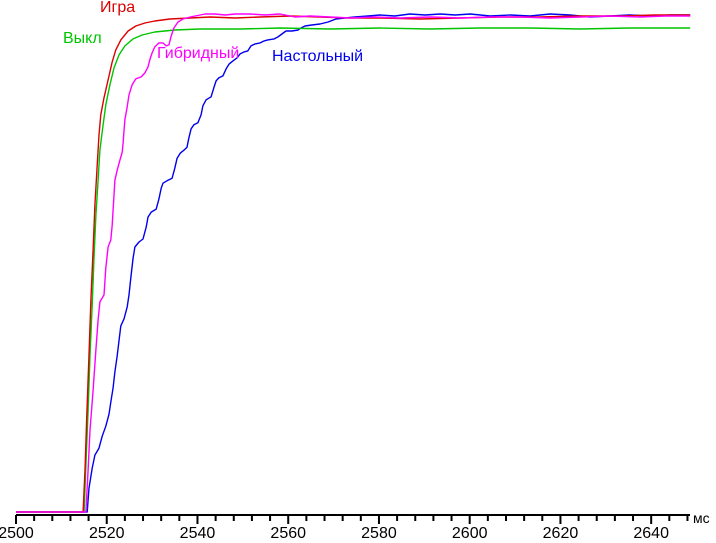 The image size is (716, 543). What do you see at coordinates (17, 533) in the screenshot?
I see `x-axis-tick-label: 2500` at bounding box center [17, 533].